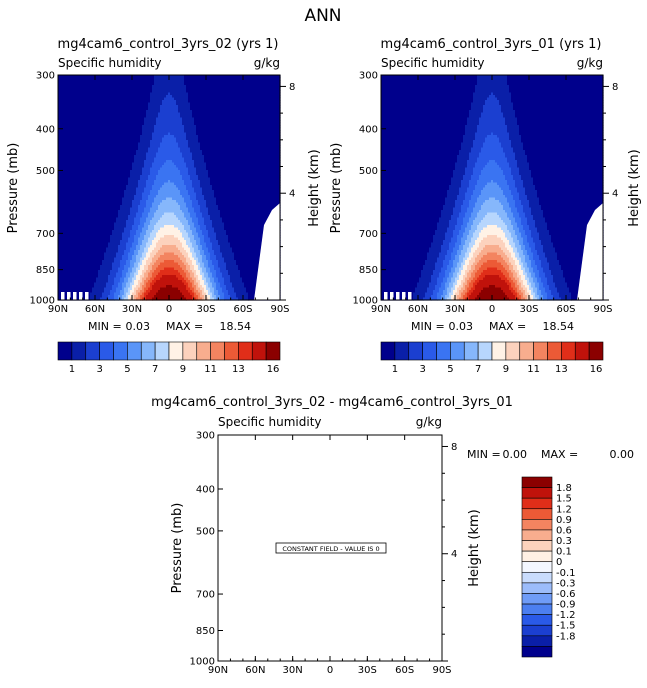 Image resolution: width=647 pixels, height=688 pixels. Describe the element at coordinates (330, 670) in the screenshot. I see `x-tick-label: 0` at that location.